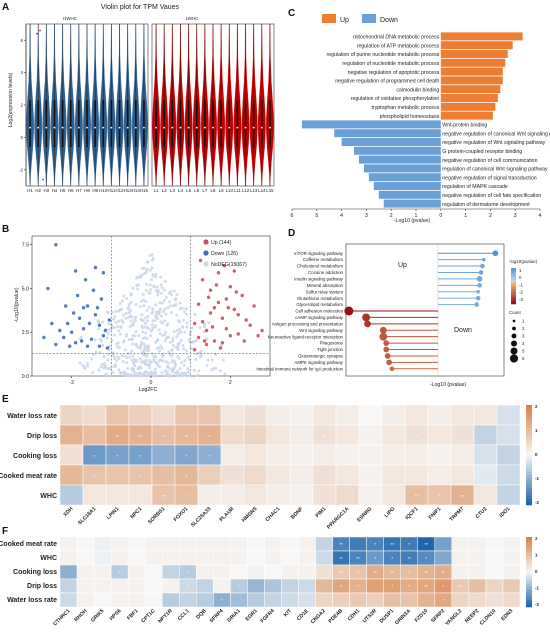  Describe the element at coordinates (529, 585) in the screenshot. I see `heat-f-scale-step` at that location.